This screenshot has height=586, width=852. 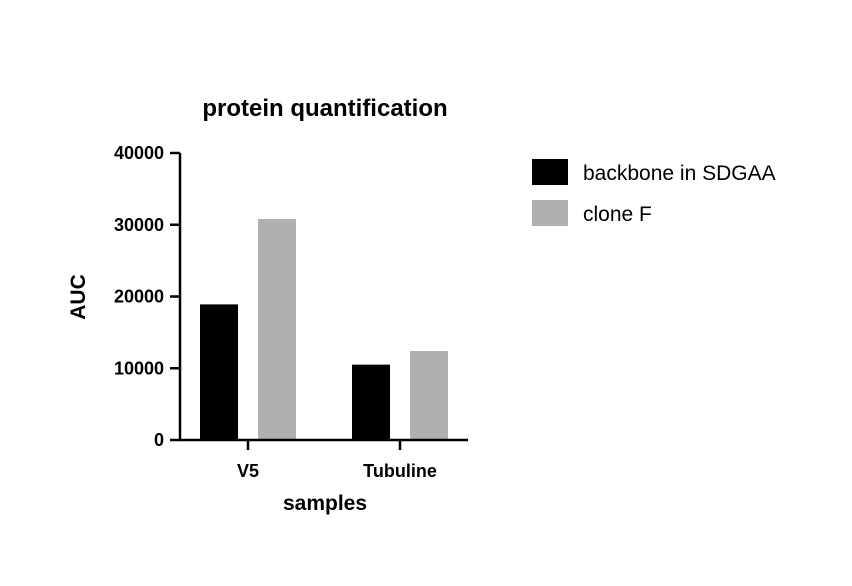 I want to click on bar-backbone-in-sdgaa-tubuline, so click(x=371, y=402).